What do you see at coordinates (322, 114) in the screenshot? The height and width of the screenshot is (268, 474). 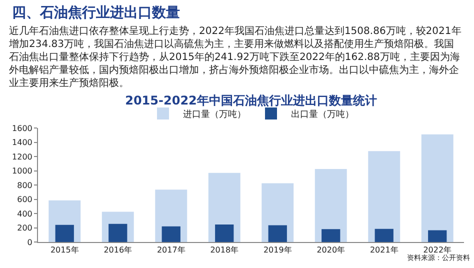 I see `legend-label: 出口量（万吨）` at bounding box center [322, 114].